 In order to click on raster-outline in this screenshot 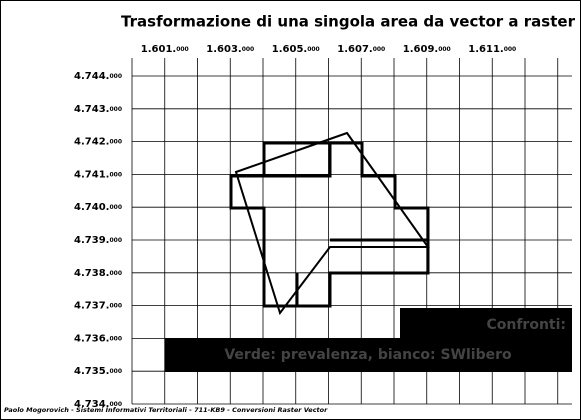, I will do `click(329, 224)`.